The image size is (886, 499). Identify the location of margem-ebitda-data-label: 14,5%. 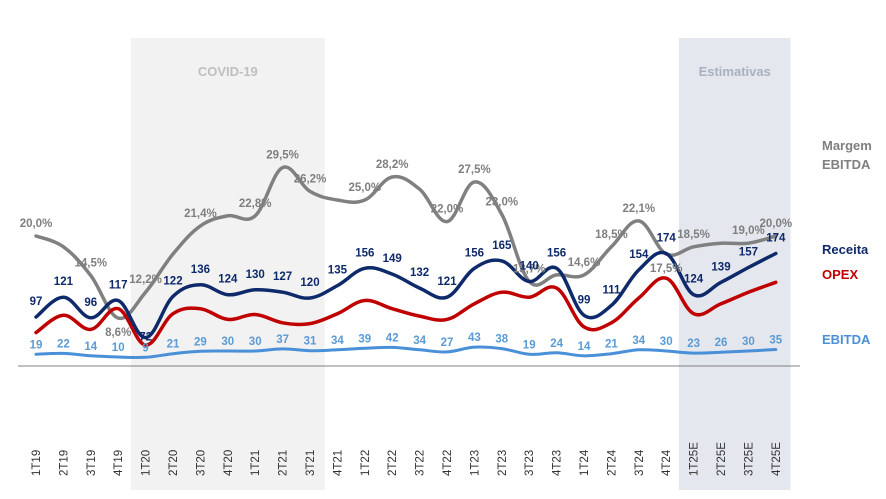
(90, 264).